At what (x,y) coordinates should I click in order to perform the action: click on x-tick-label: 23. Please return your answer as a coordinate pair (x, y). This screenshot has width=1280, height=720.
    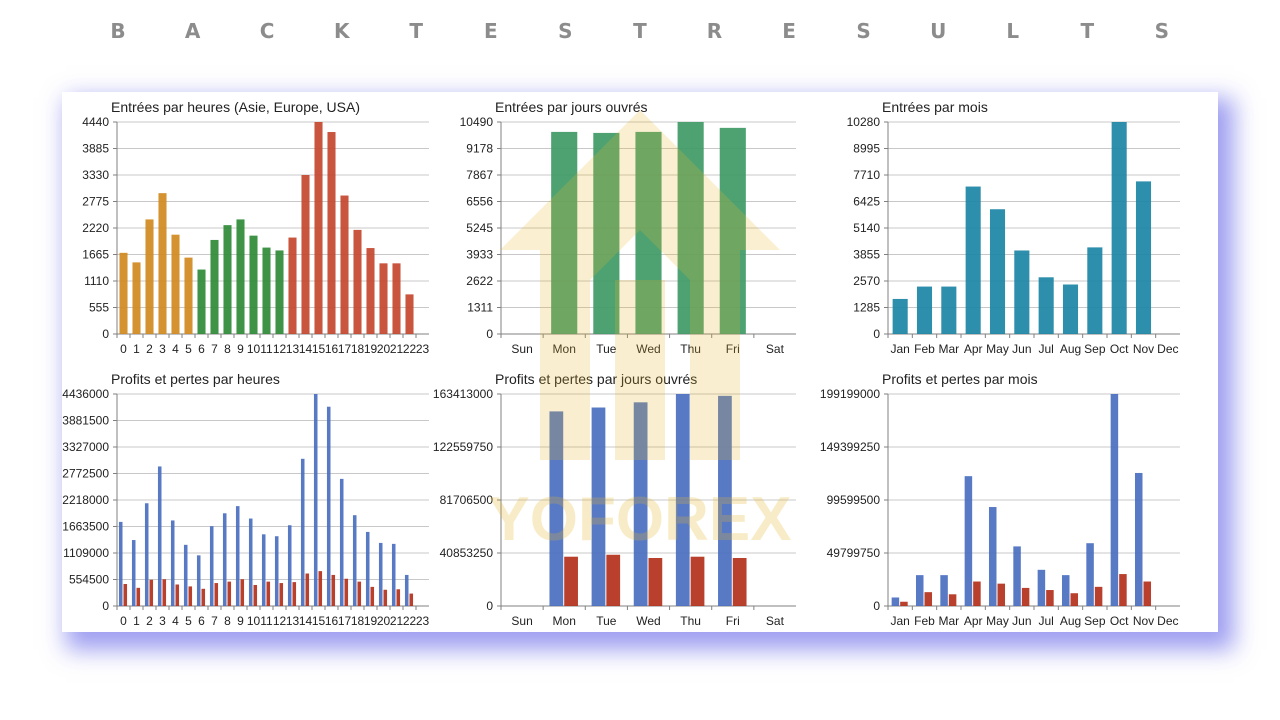
    Looking at the image, I should click on (423, 349).